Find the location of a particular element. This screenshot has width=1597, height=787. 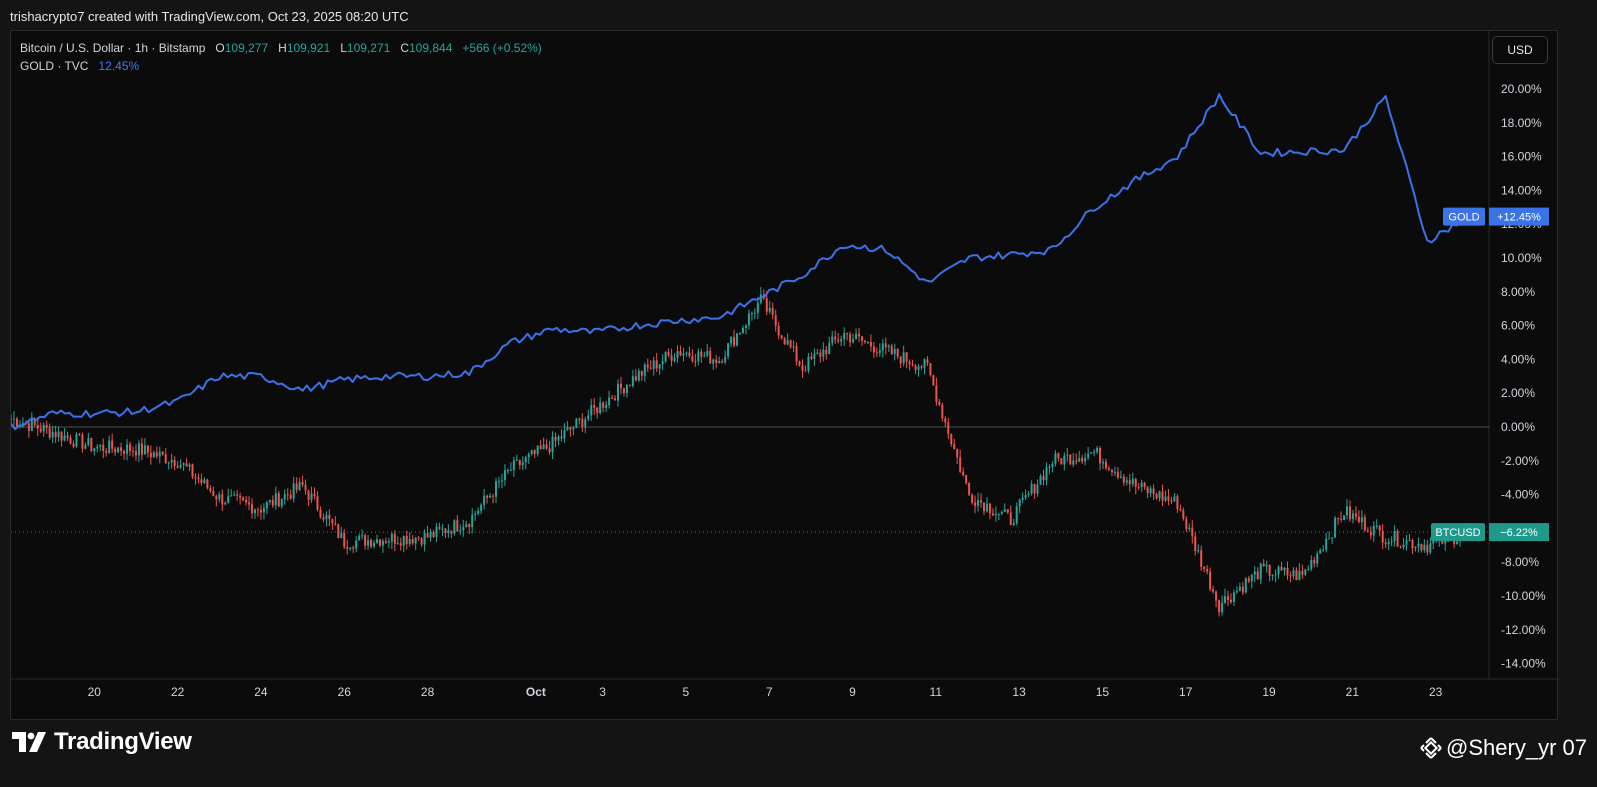

y-tick-label: 20.00% is located at coordinates (1521, 89).